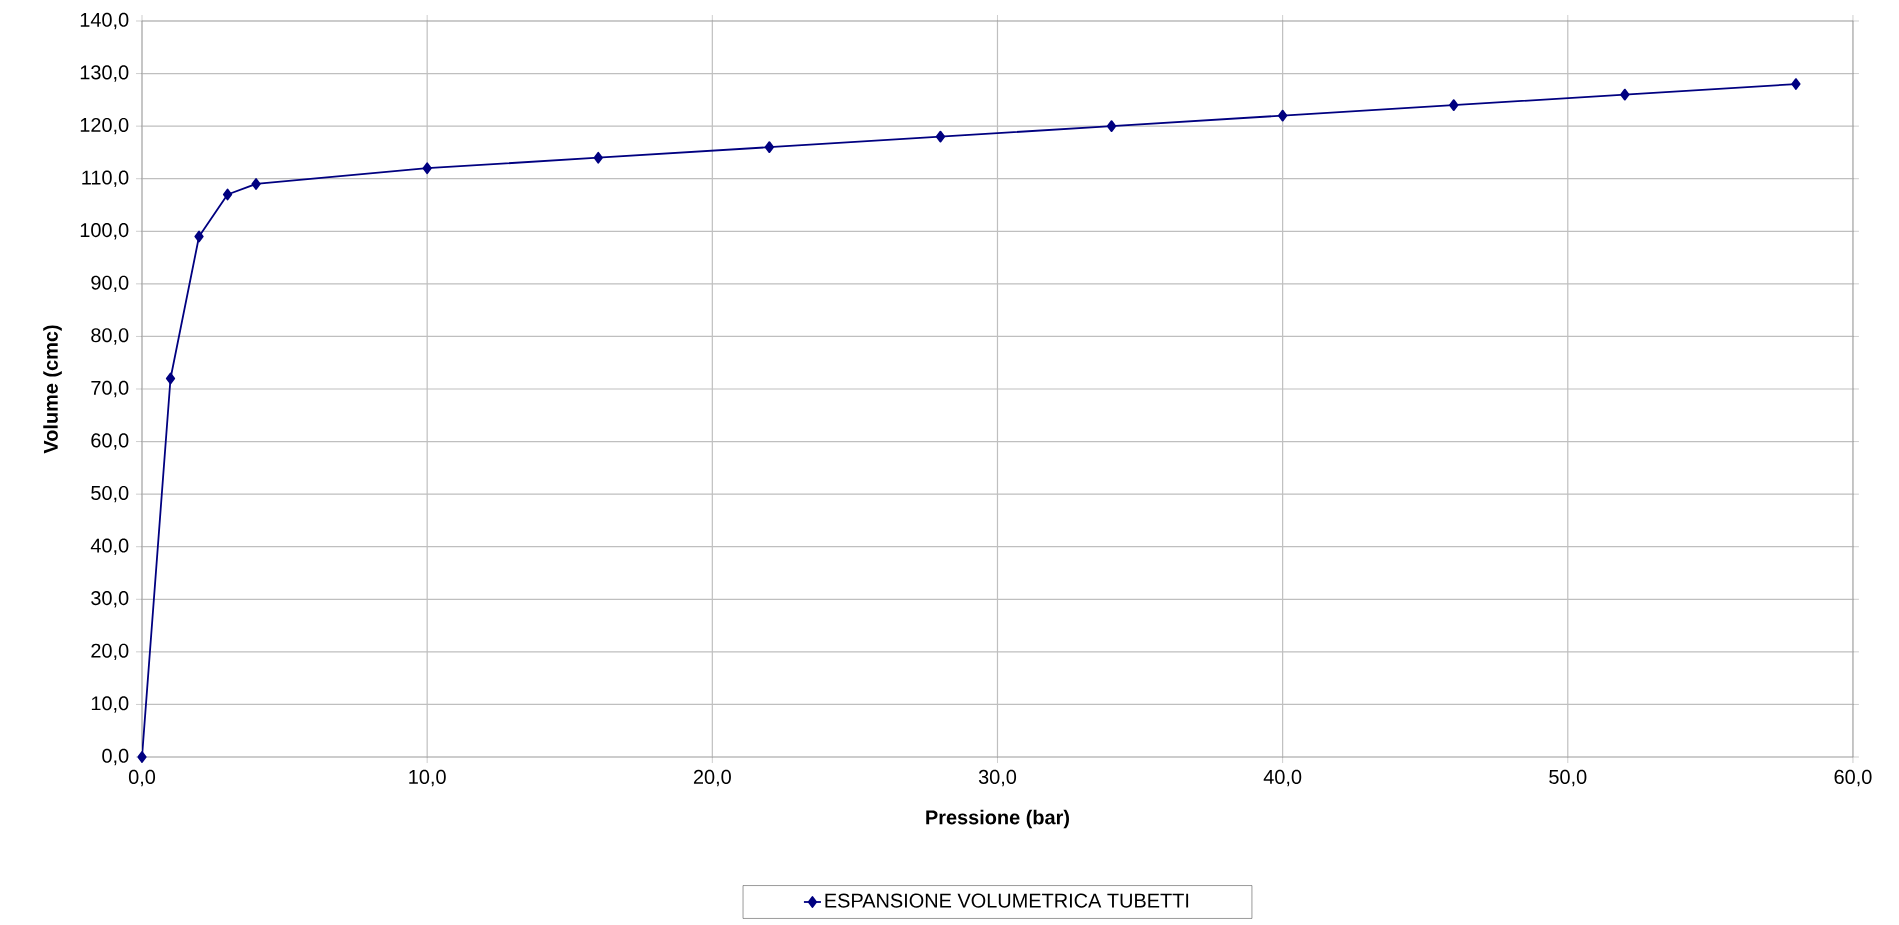  What do you see at coordinates (712, 778) in the screenshot?
I see `x-tick-label: 20,0` at bounding box center [712, 778].